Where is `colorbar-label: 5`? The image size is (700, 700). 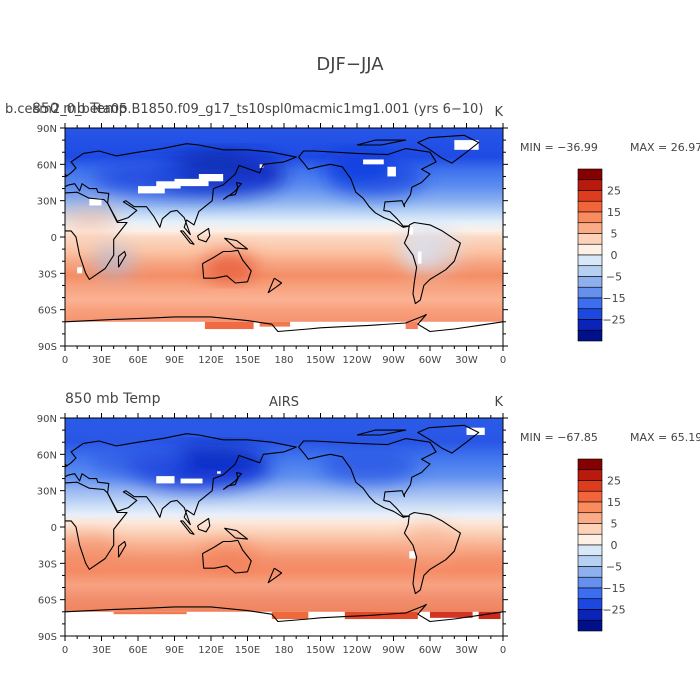
colorbar-label: 5 is located at coordinates (614, 234).